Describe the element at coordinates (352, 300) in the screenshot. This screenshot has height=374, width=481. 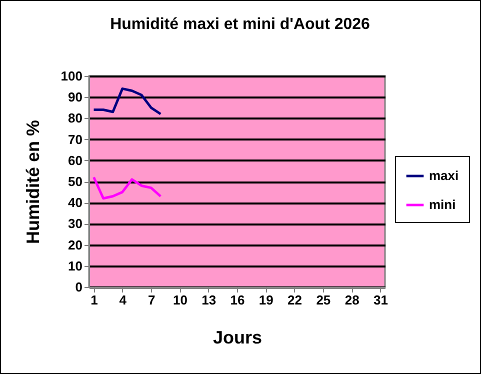
I see `x-tick-label: 28` at that location.